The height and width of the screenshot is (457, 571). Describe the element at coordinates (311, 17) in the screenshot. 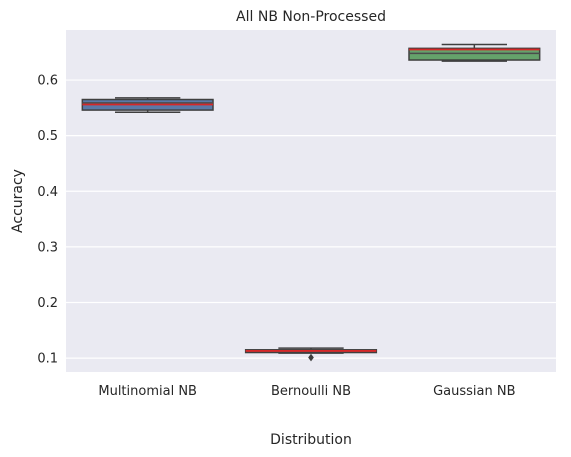

I see `chart-title: All NB Non-Processed` at that location.